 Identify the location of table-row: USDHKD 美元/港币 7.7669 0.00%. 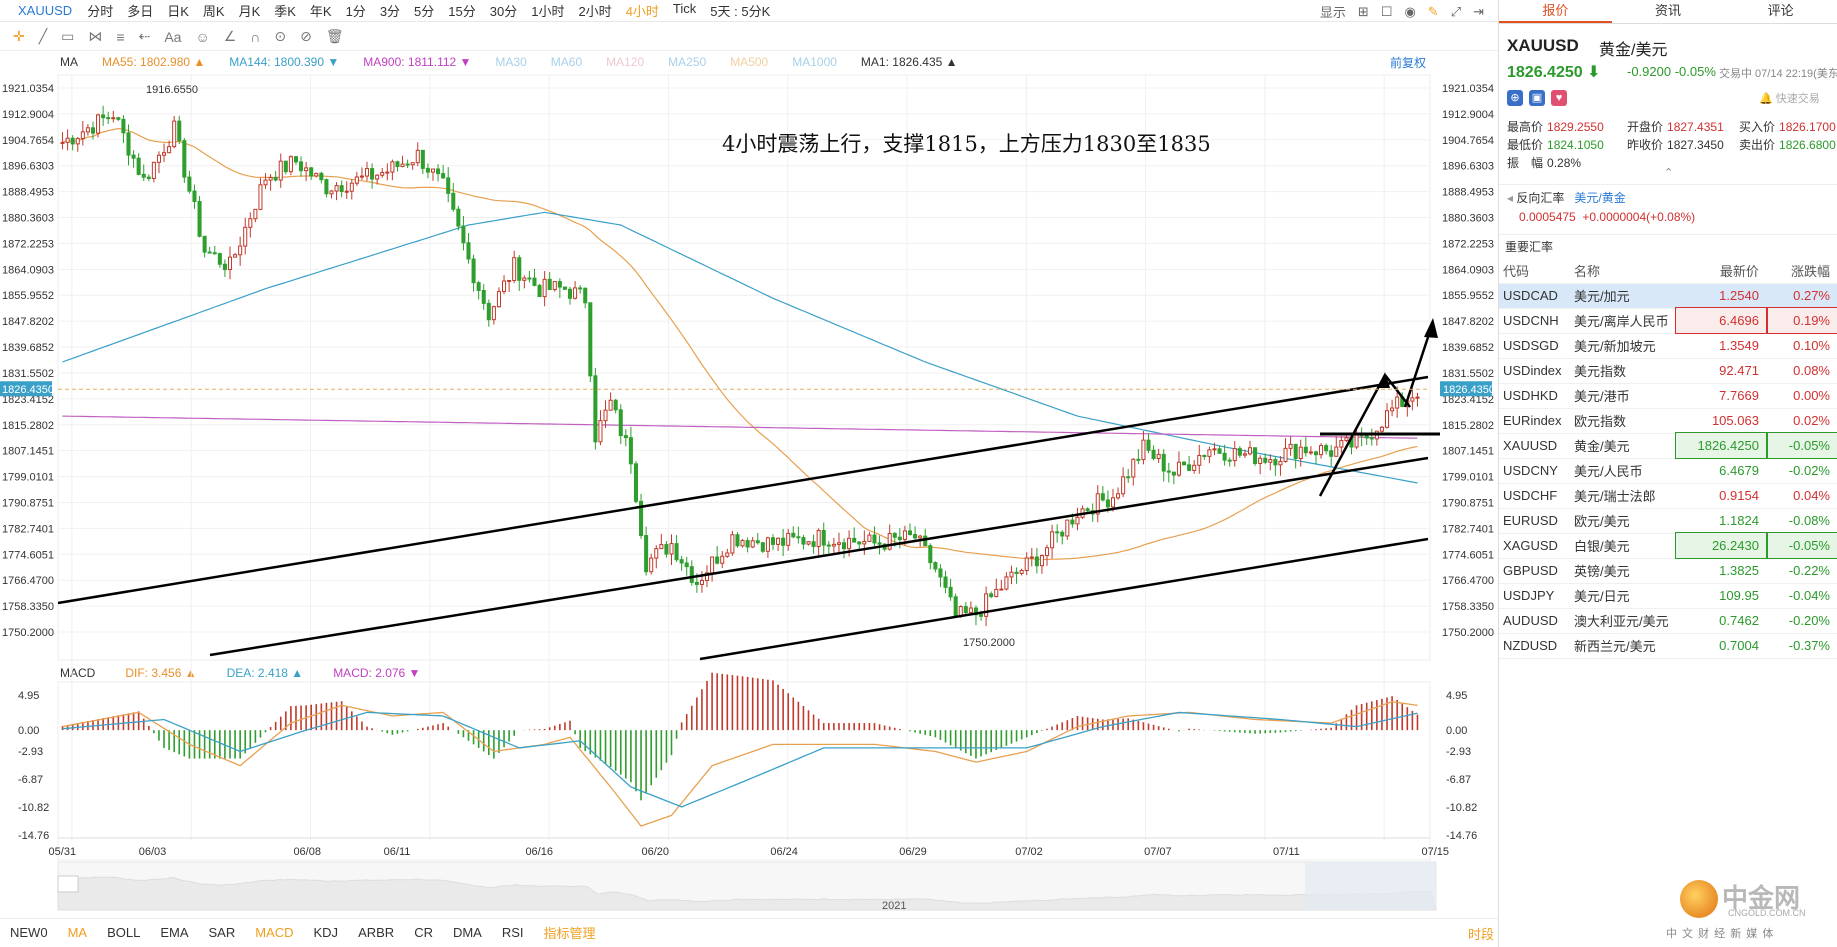
(1668, 396).